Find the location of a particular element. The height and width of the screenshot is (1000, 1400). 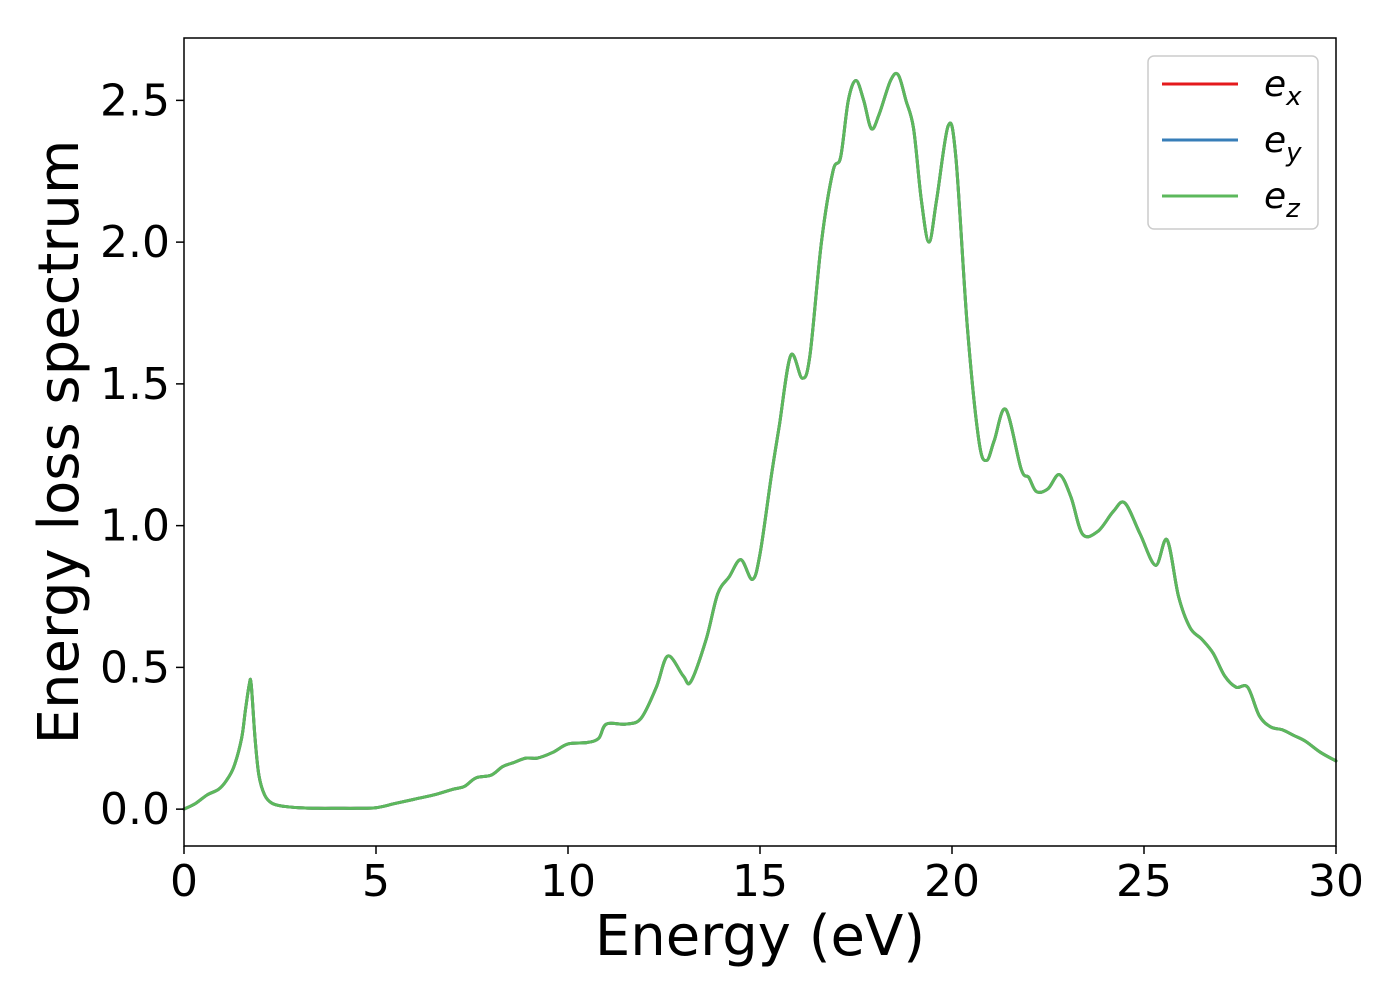

x-tick-label: 25 is located at coordinates (1144, 881).